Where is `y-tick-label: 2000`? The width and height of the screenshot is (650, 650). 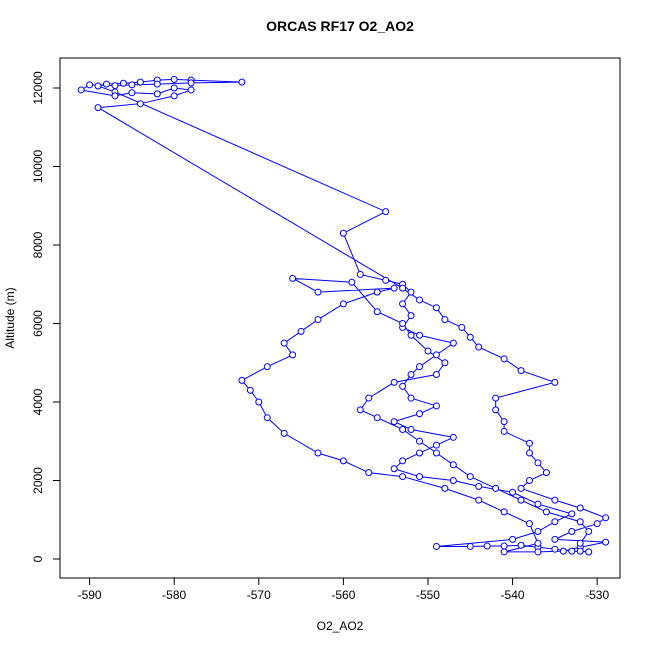 y-tick-label: 2000 is located at coordinates (38, 480).